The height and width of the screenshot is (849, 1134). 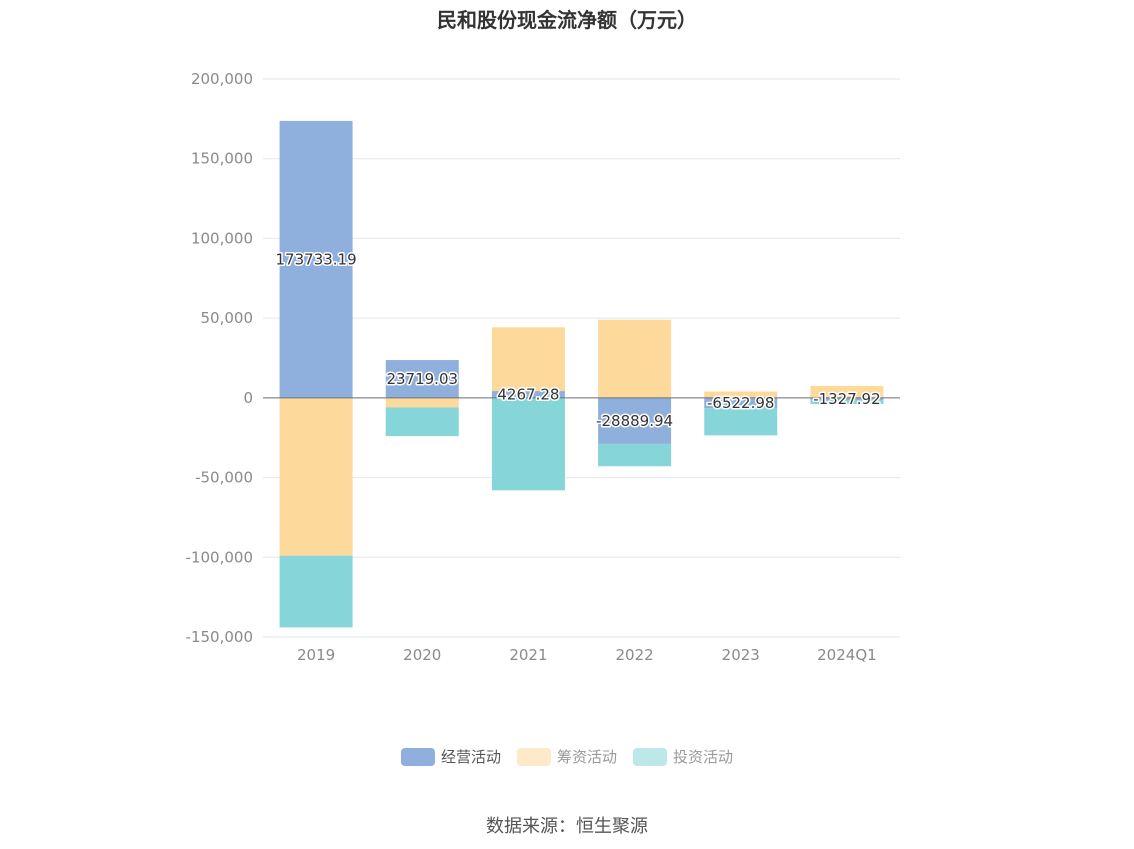 I want to click on legend-label: 筹资活动, so click(x=586, y=757).